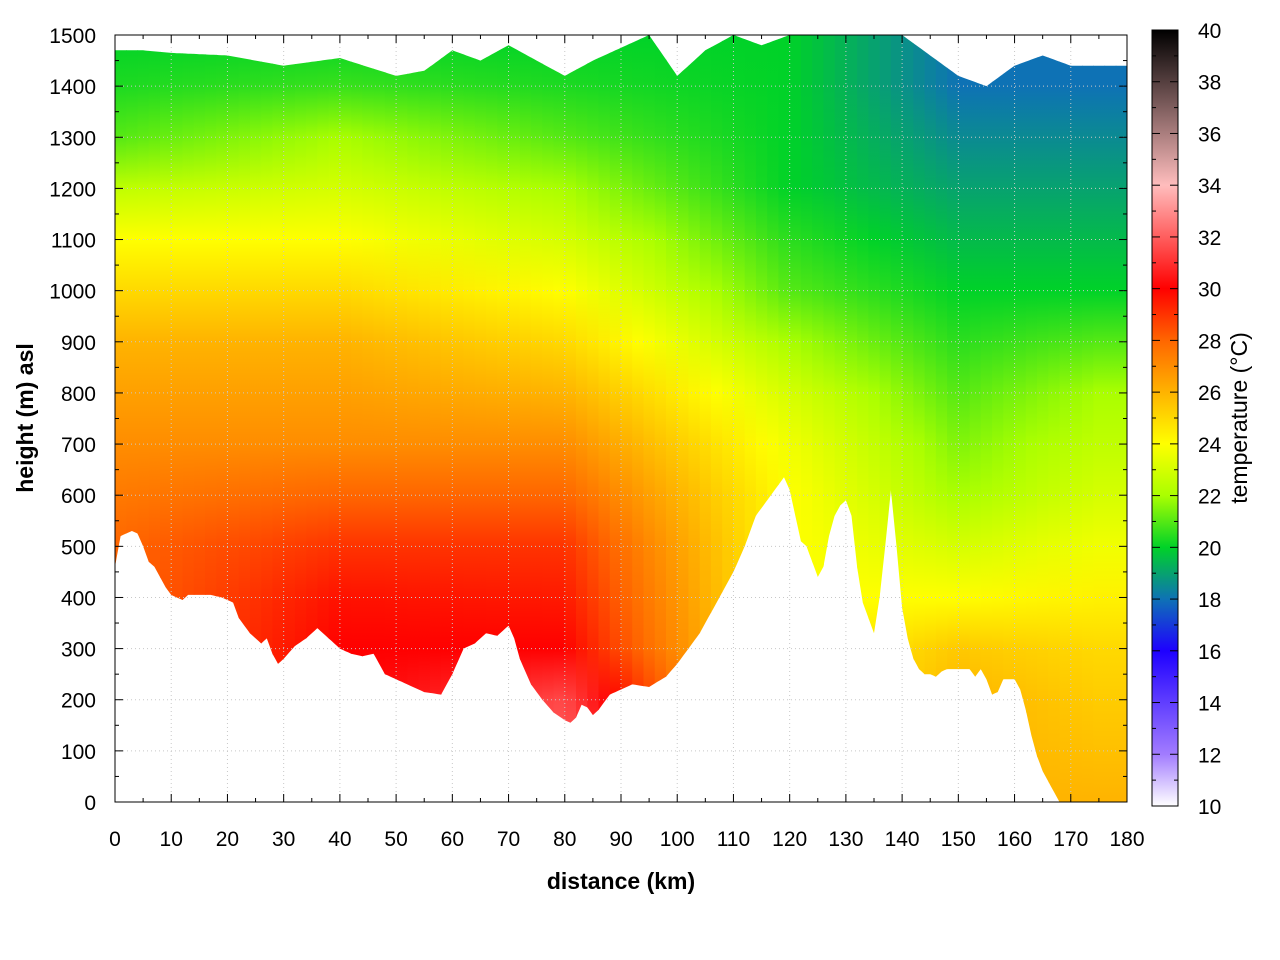 This screenshot has width=1280, height=960. I want to click on y-tick-label: 0, so click(90, 803).